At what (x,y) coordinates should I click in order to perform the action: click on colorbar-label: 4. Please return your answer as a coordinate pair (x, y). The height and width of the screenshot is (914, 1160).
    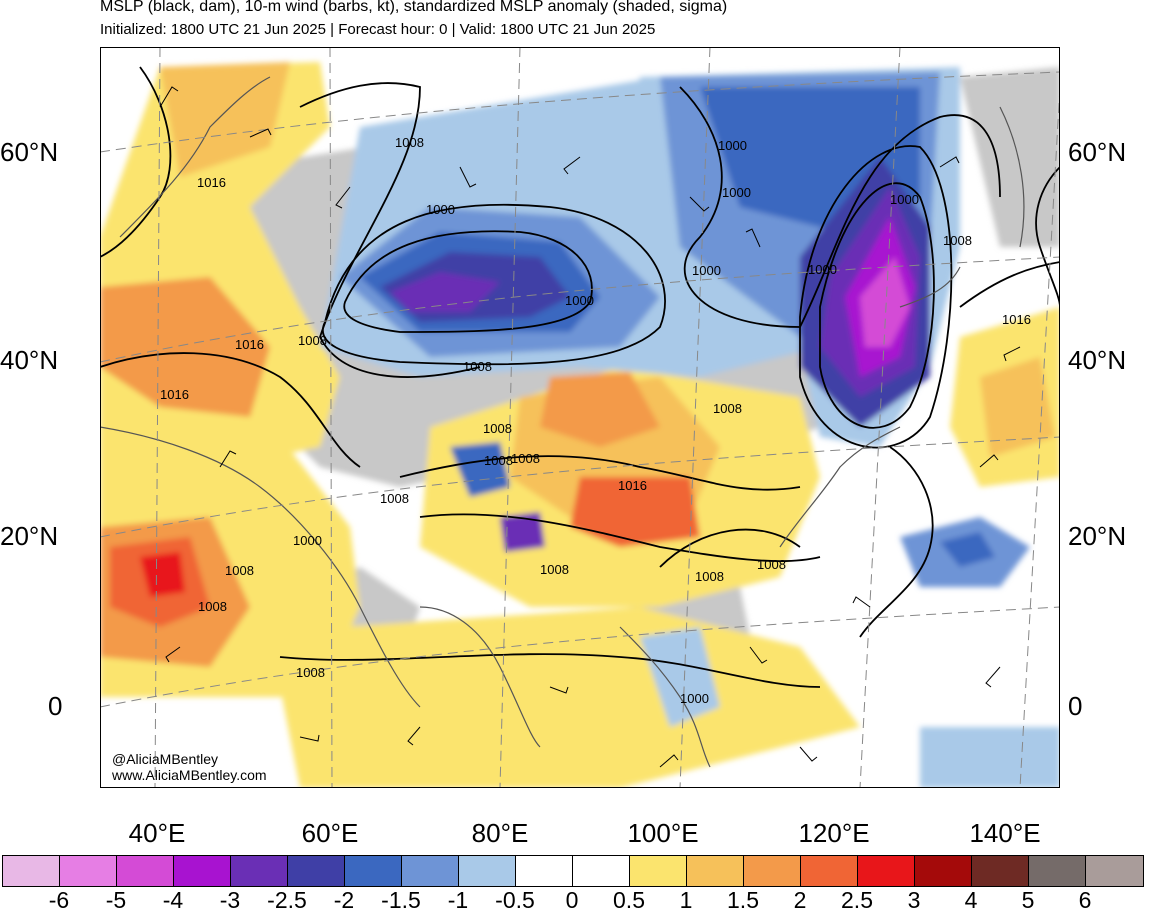
    Looking at the image, I should click on (971, 900).